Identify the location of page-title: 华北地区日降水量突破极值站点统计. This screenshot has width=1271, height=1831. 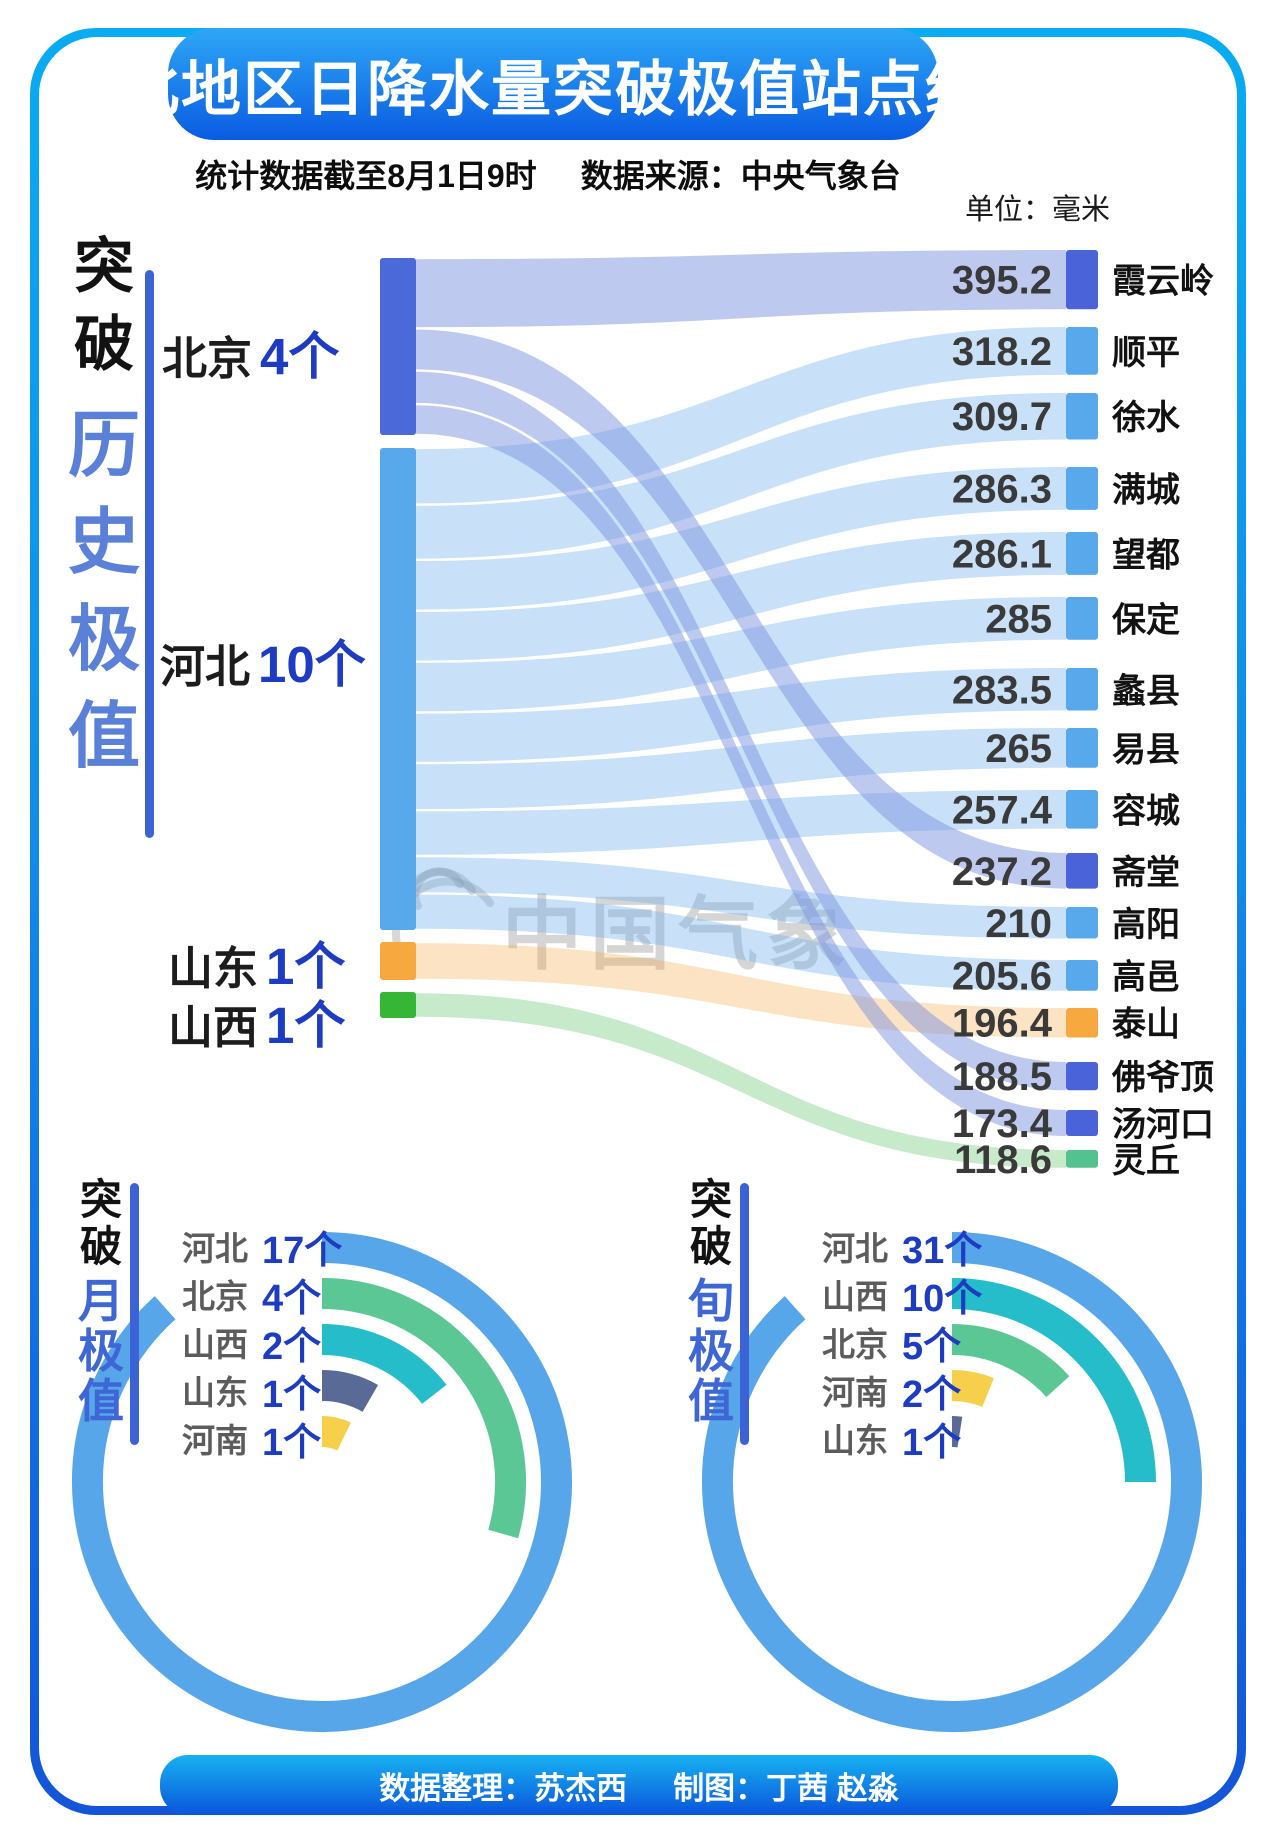
(553, 89).